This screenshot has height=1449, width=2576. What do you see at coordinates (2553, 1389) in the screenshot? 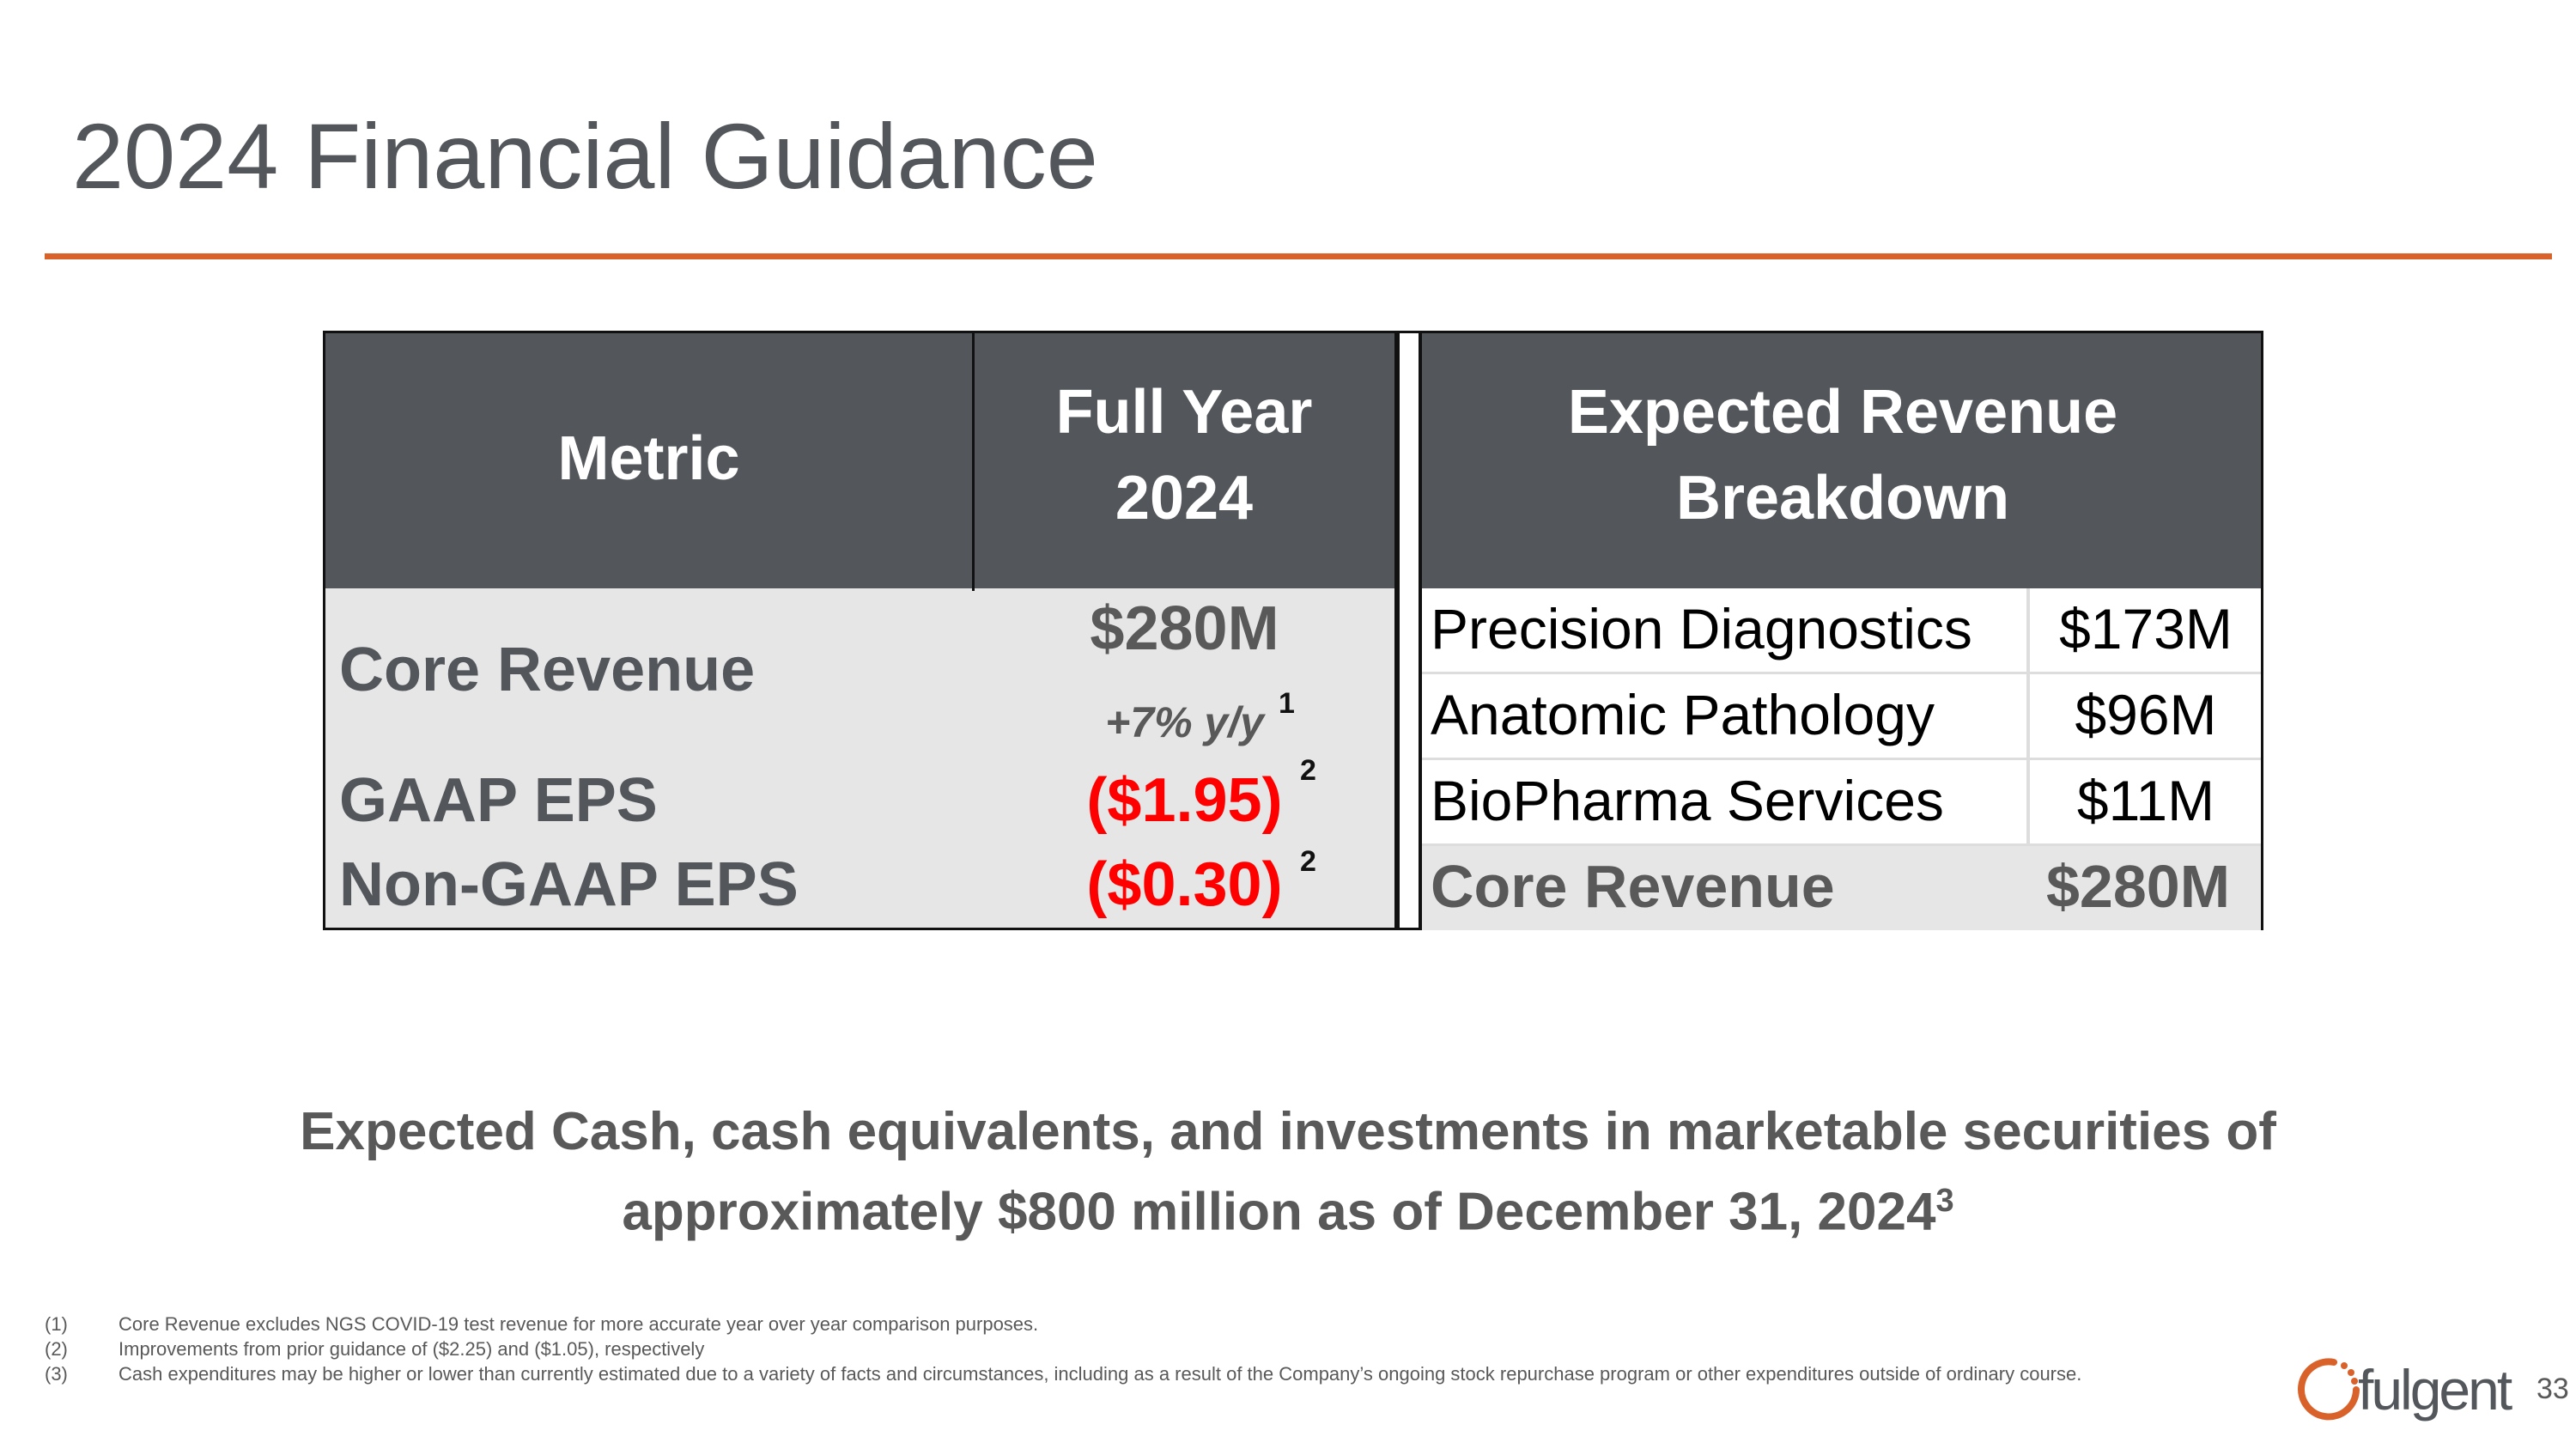
I see `page-number: 33` at bounding box center [2553, 1389].